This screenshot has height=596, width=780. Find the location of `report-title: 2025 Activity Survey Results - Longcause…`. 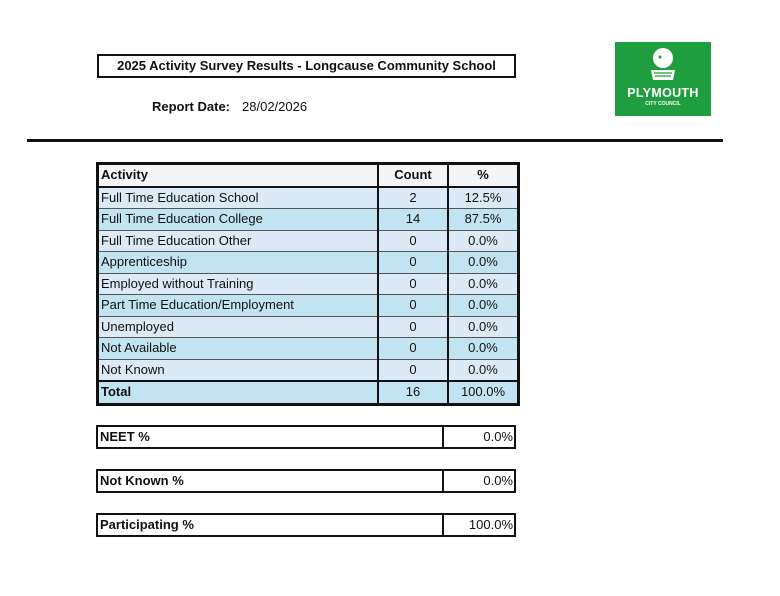

report-title: 2025 Activity Survey Results - Longcause… is located at coordinates (306, 66).